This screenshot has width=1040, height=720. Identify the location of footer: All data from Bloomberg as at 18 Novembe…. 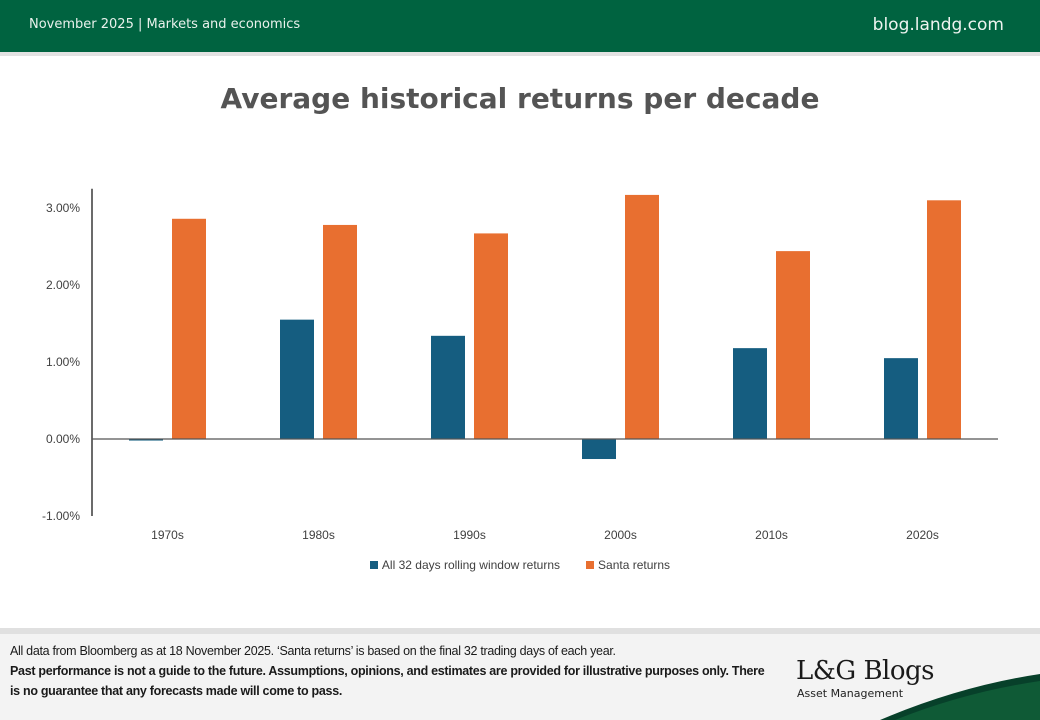
(520, 677).